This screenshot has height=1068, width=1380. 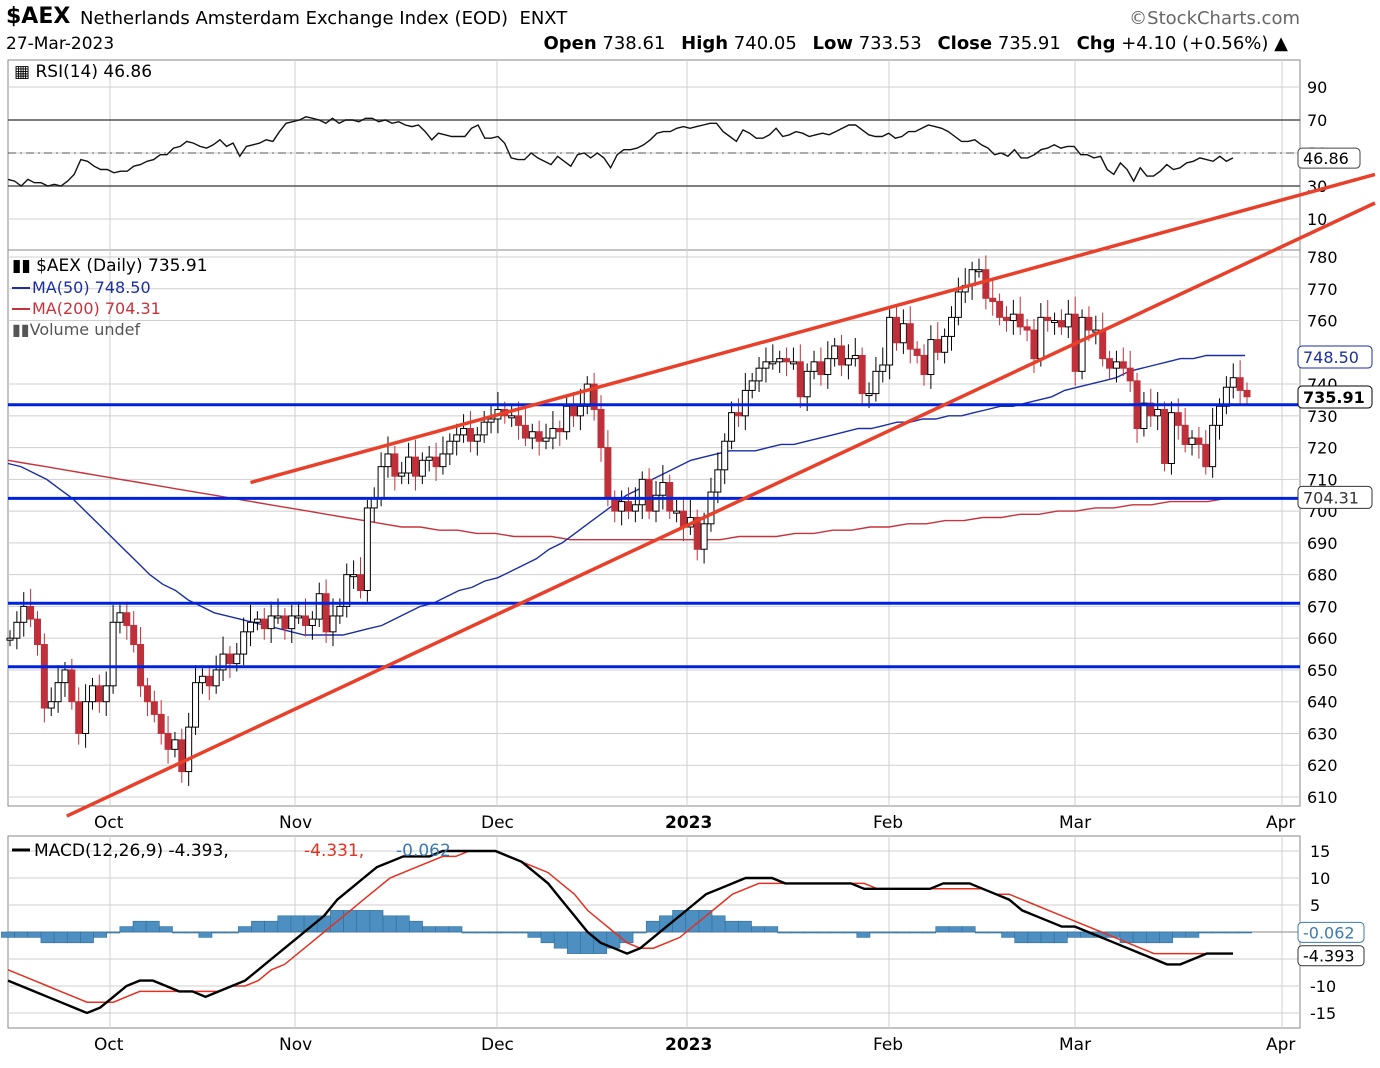 I want to click on rsi-value-box, so click(x=1329, y=158).